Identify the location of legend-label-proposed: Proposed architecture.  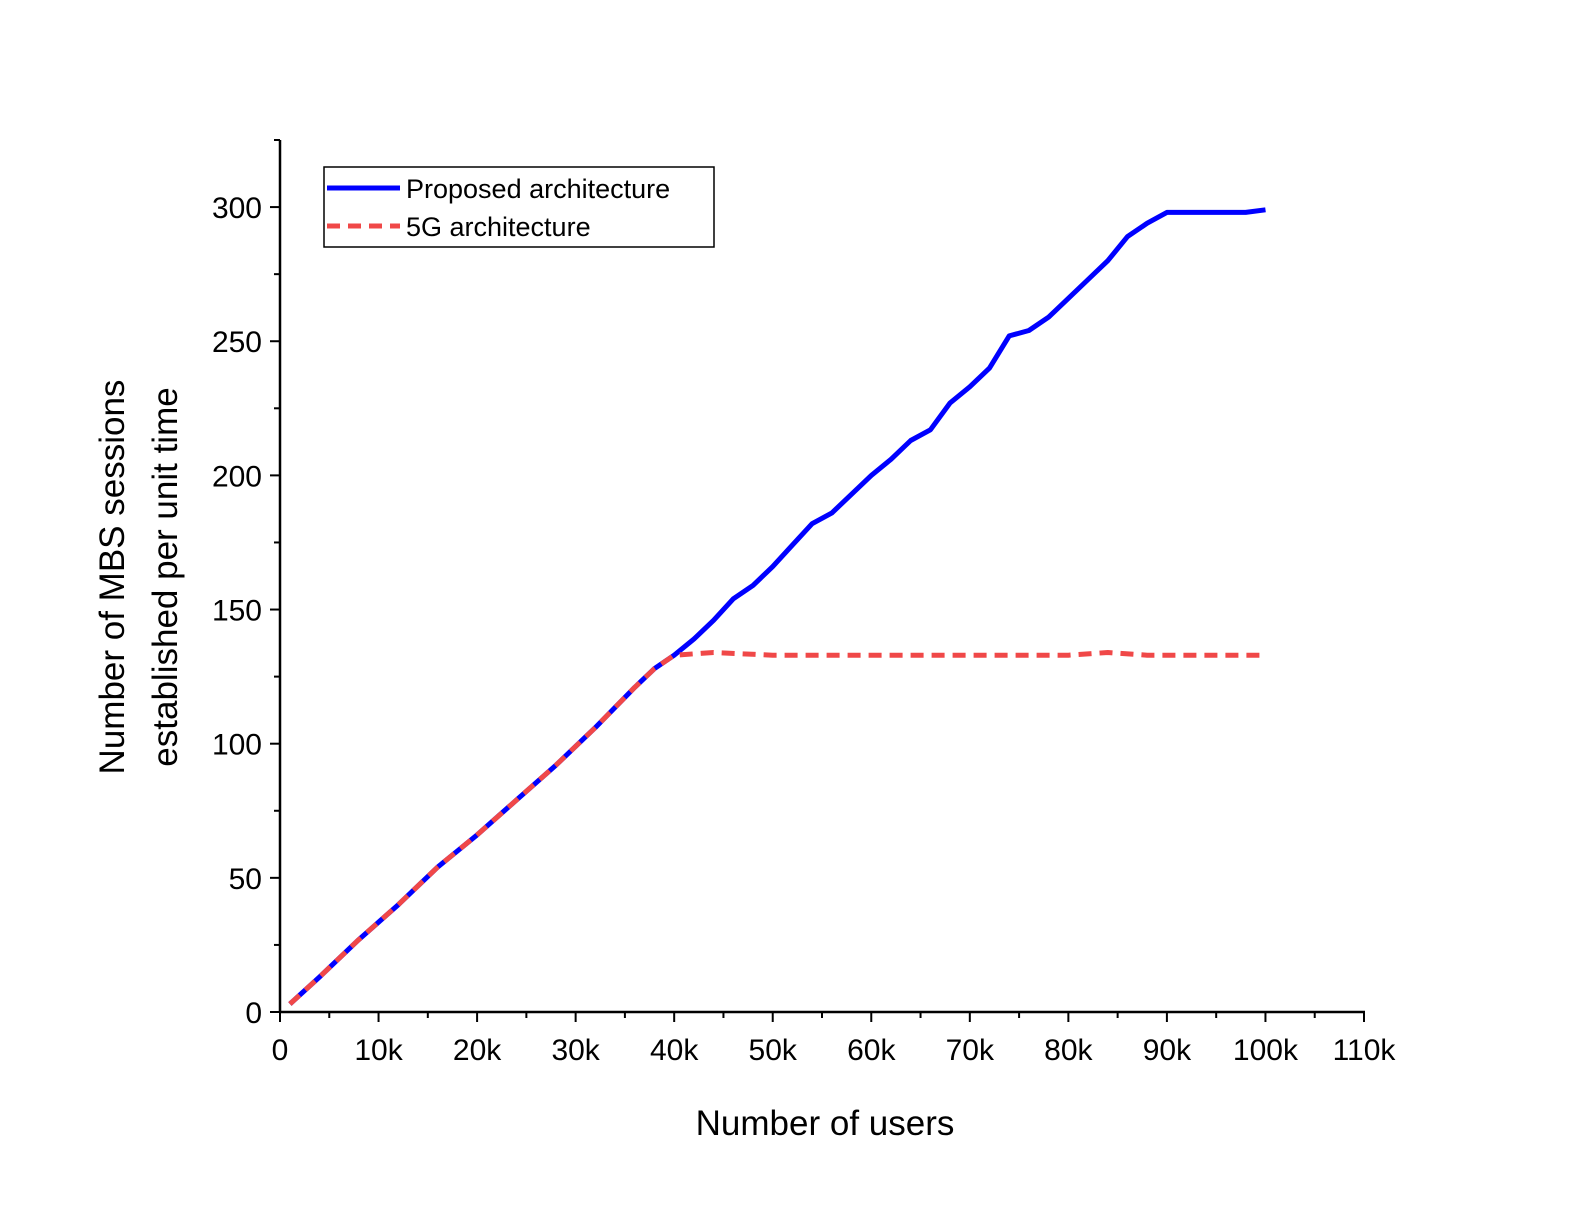
(538, 189).